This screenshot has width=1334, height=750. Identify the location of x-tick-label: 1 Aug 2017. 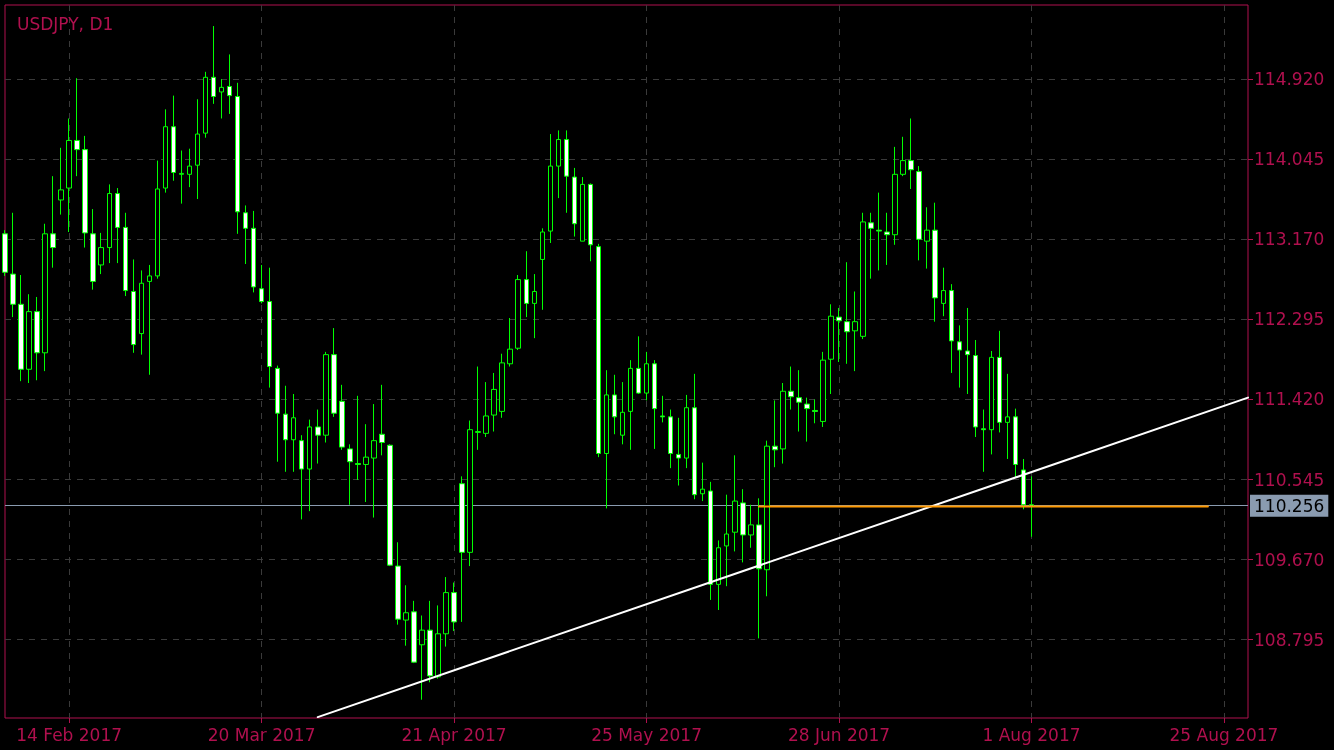
(1031, 734).